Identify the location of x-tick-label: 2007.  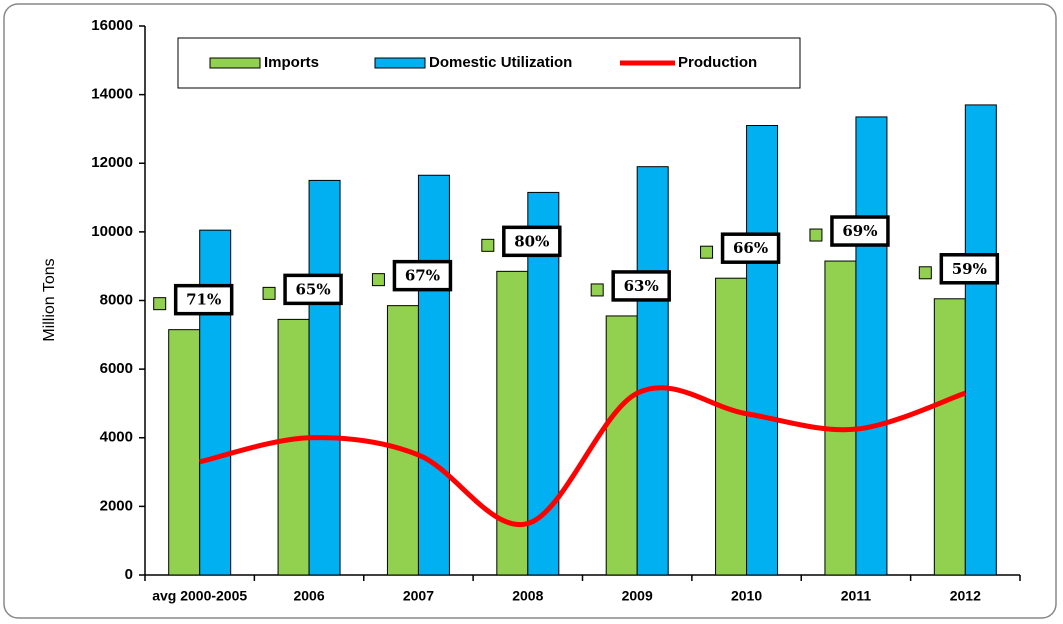
(418, 596).